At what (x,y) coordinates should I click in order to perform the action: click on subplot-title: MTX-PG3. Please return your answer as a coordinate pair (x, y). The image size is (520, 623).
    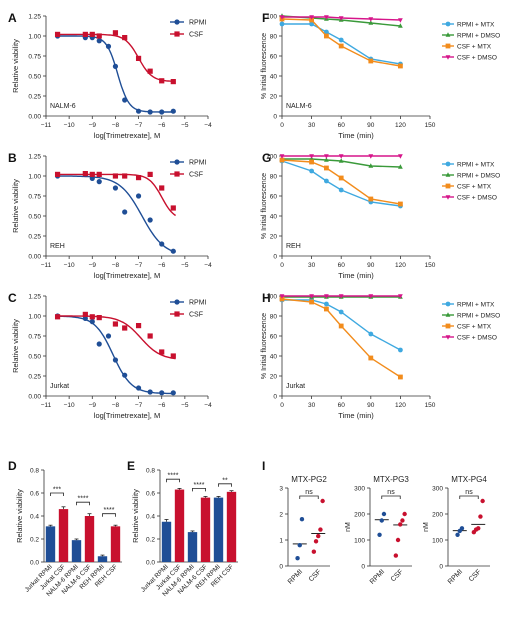
    Looking at the image, I should click on (391, 479).